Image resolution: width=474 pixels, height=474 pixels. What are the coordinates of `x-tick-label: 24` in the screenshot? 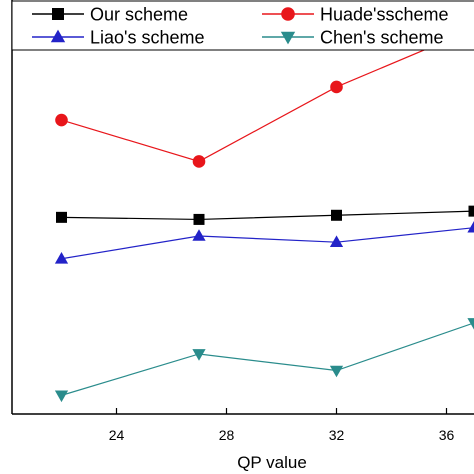 It's located at (117, 435).